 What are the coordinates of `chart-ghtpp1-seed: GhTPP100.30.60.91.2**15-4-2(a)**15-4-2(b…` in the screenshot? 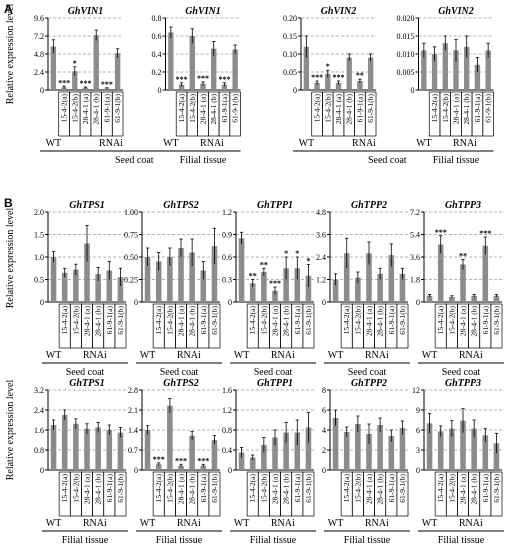 It's located at (269, 289).